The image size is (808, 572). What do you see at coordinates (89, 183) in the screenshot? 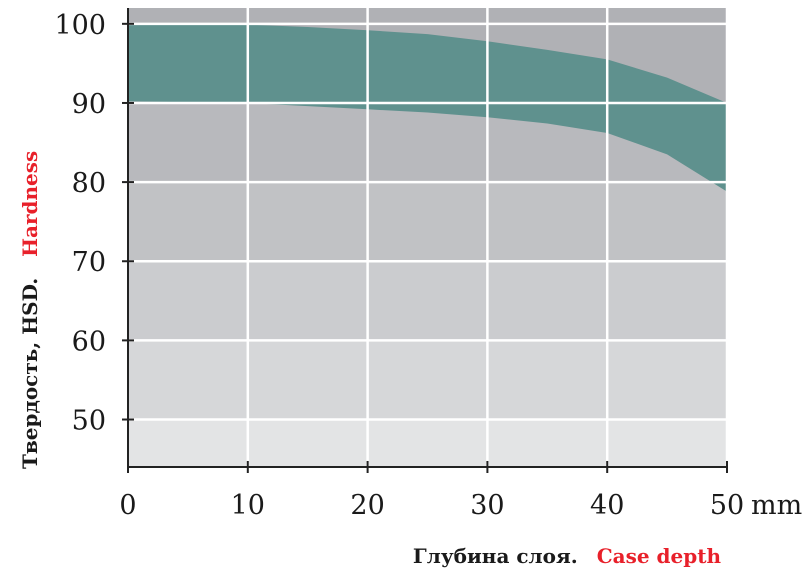
I see `y-tick-label: 80` at bounding box center [89, 183].